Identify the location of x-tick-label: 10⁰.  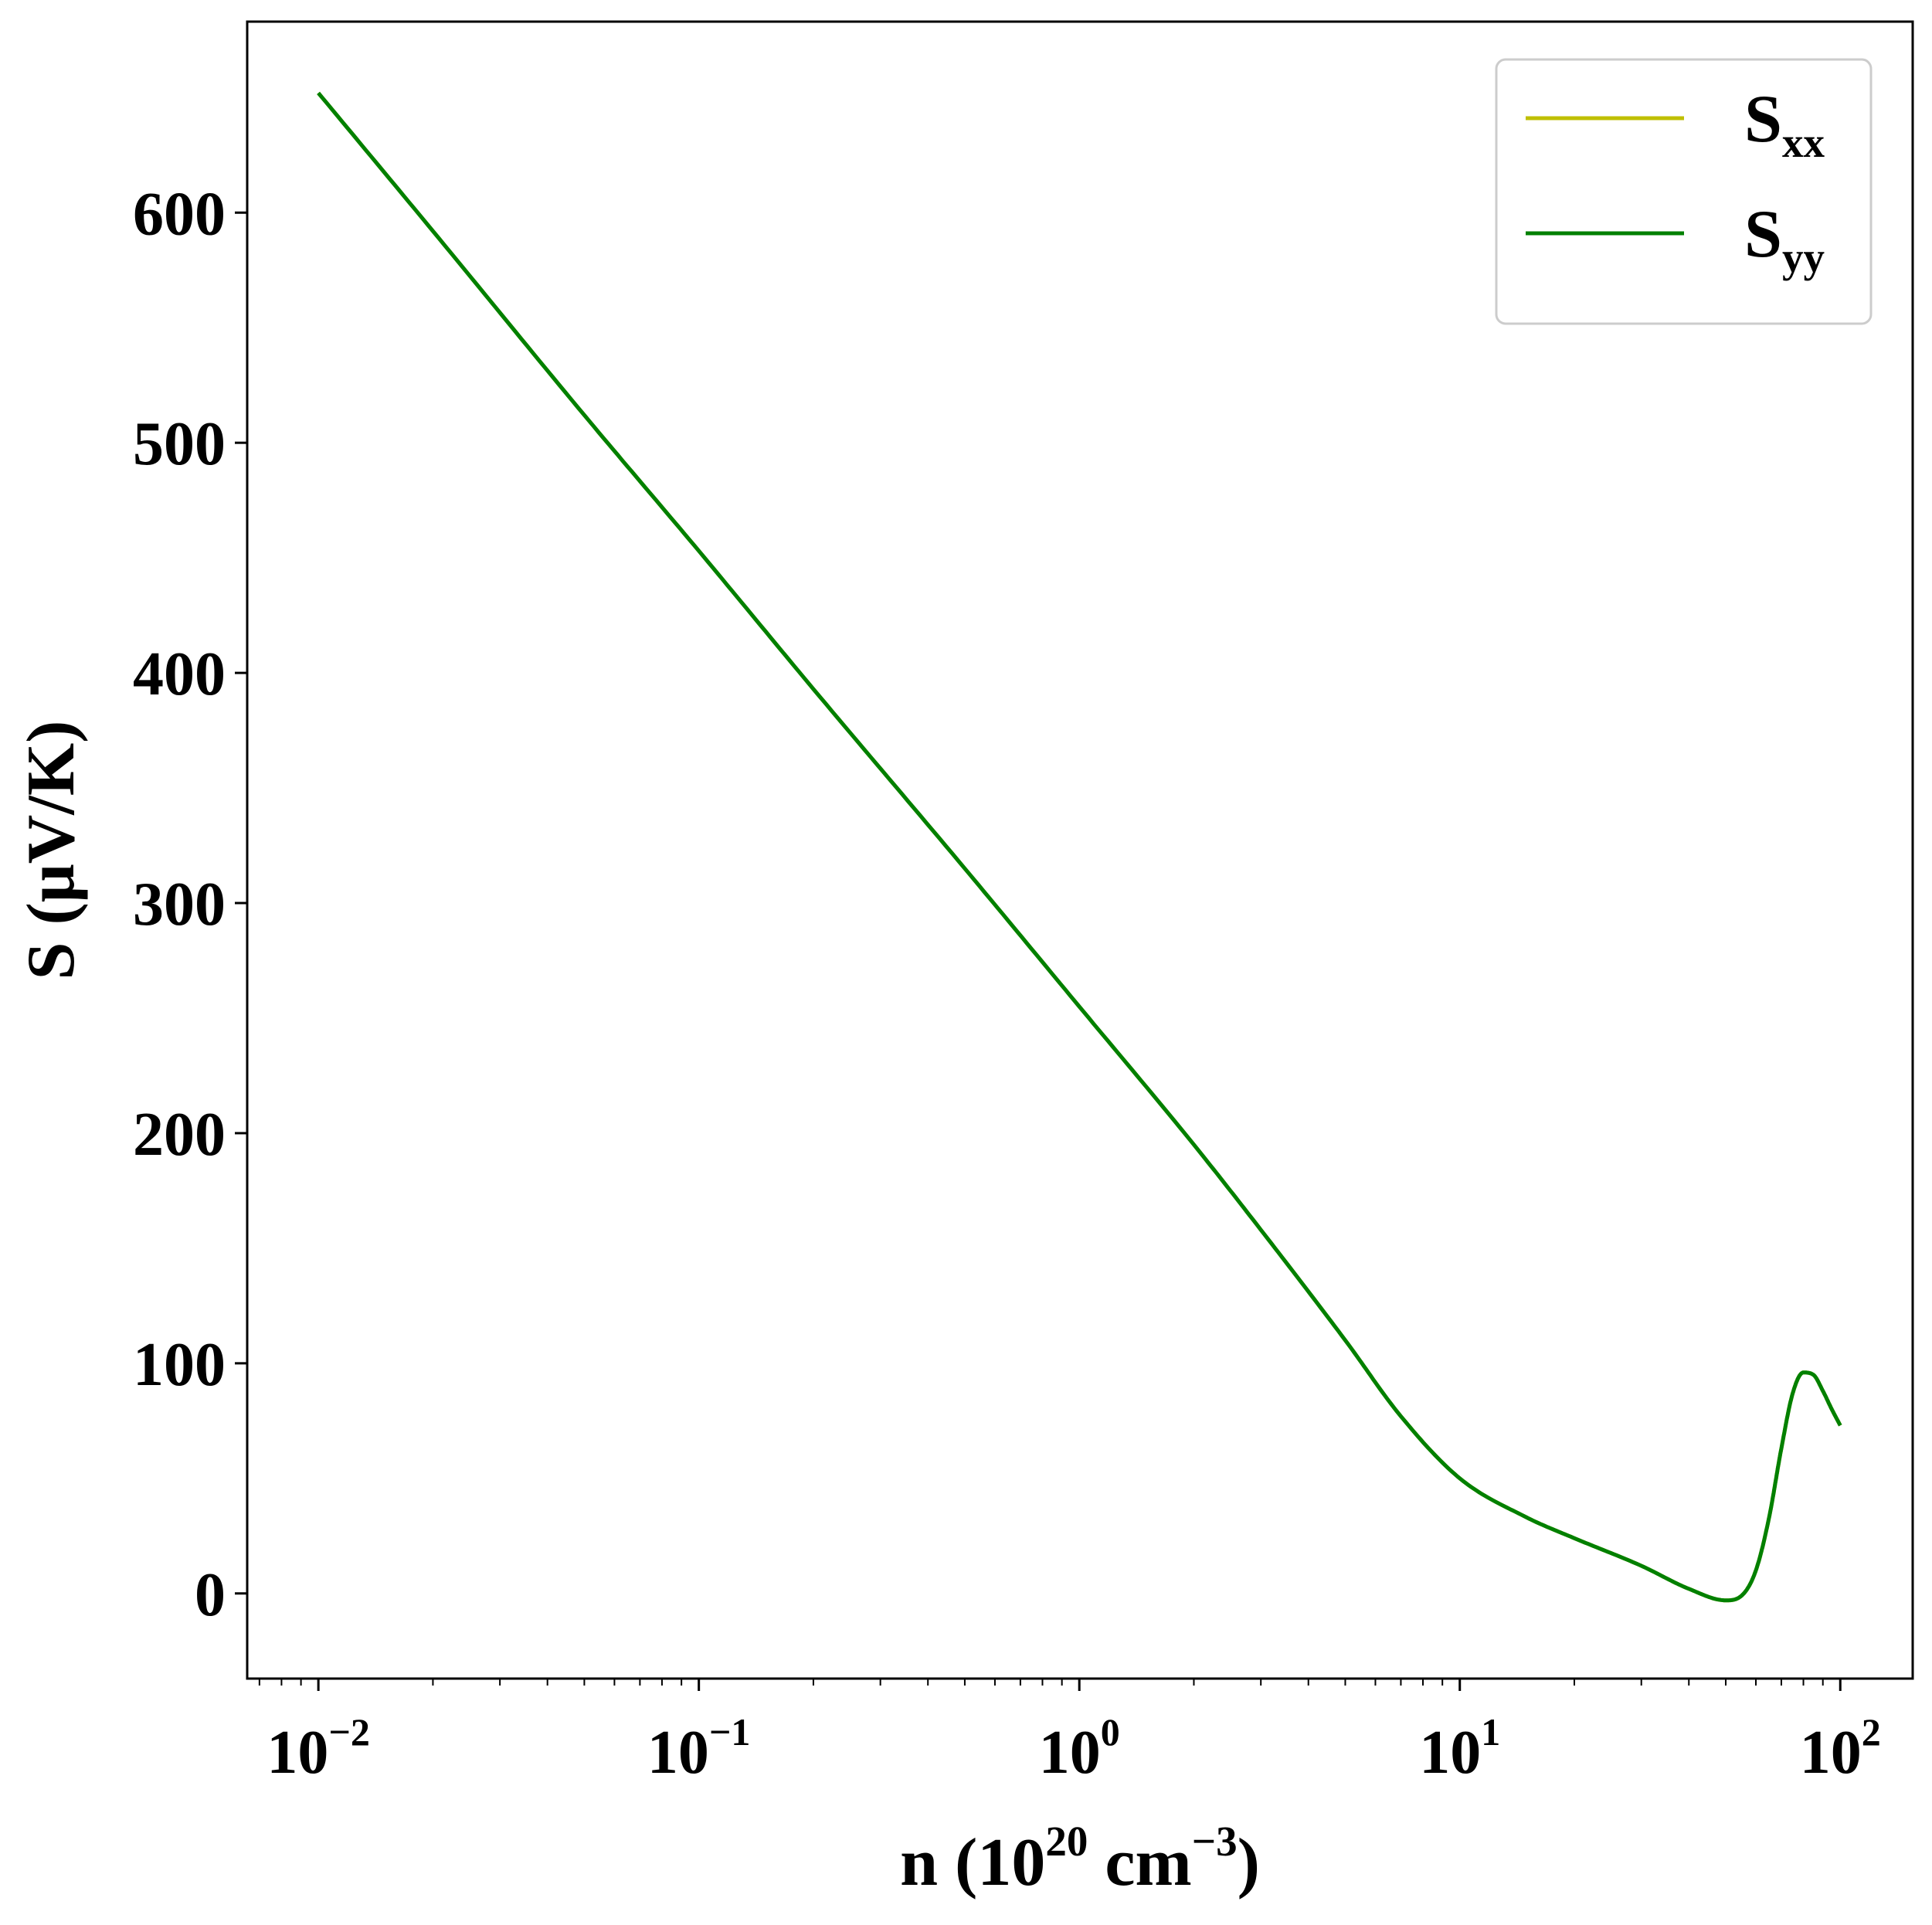
(1080, 1749).